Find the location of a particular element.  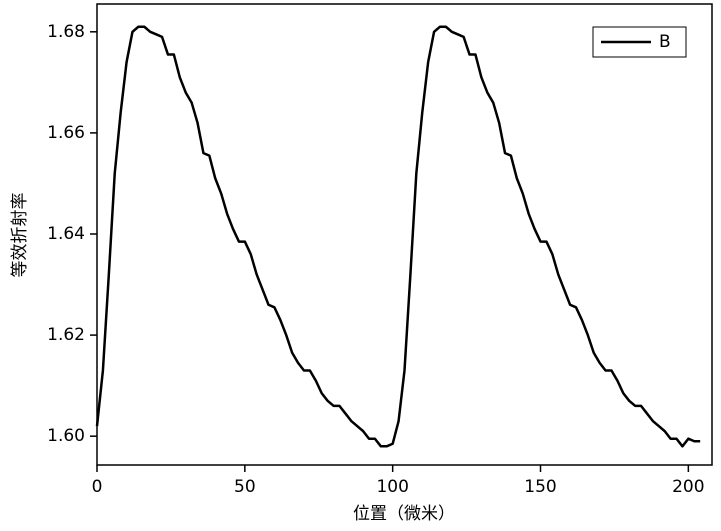

x-tick-label: 0 is located at coordinates (97, 487).